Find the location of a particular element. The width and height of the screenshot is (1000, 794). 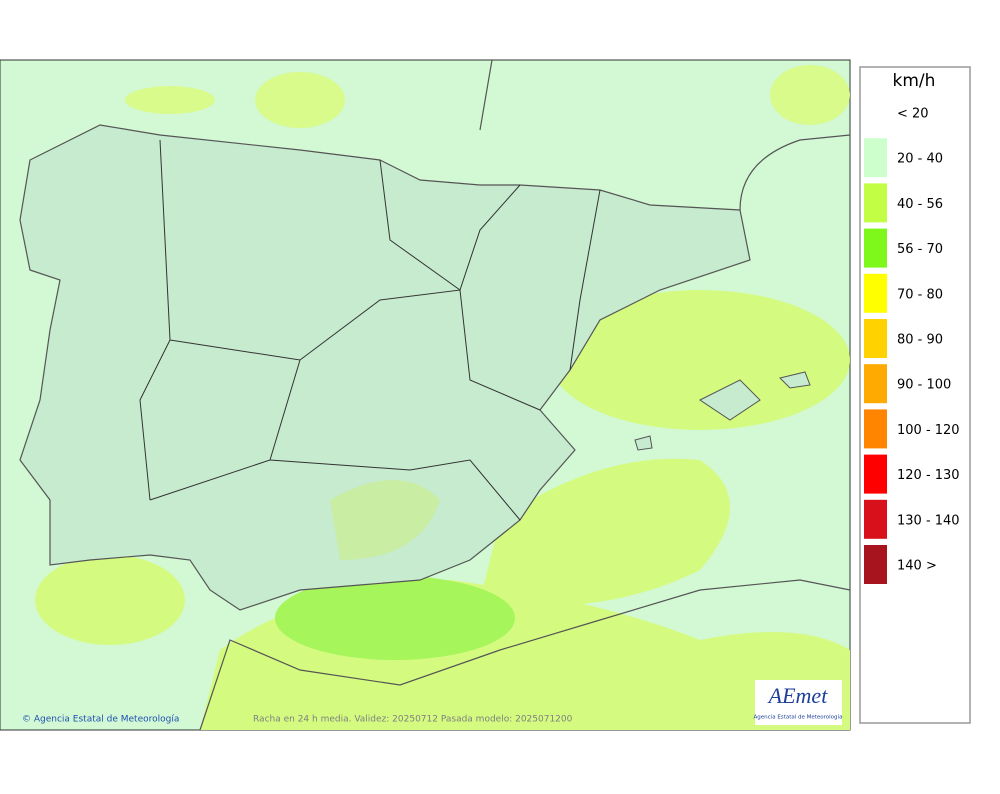

logo-box is located at coordinates (798, 702).